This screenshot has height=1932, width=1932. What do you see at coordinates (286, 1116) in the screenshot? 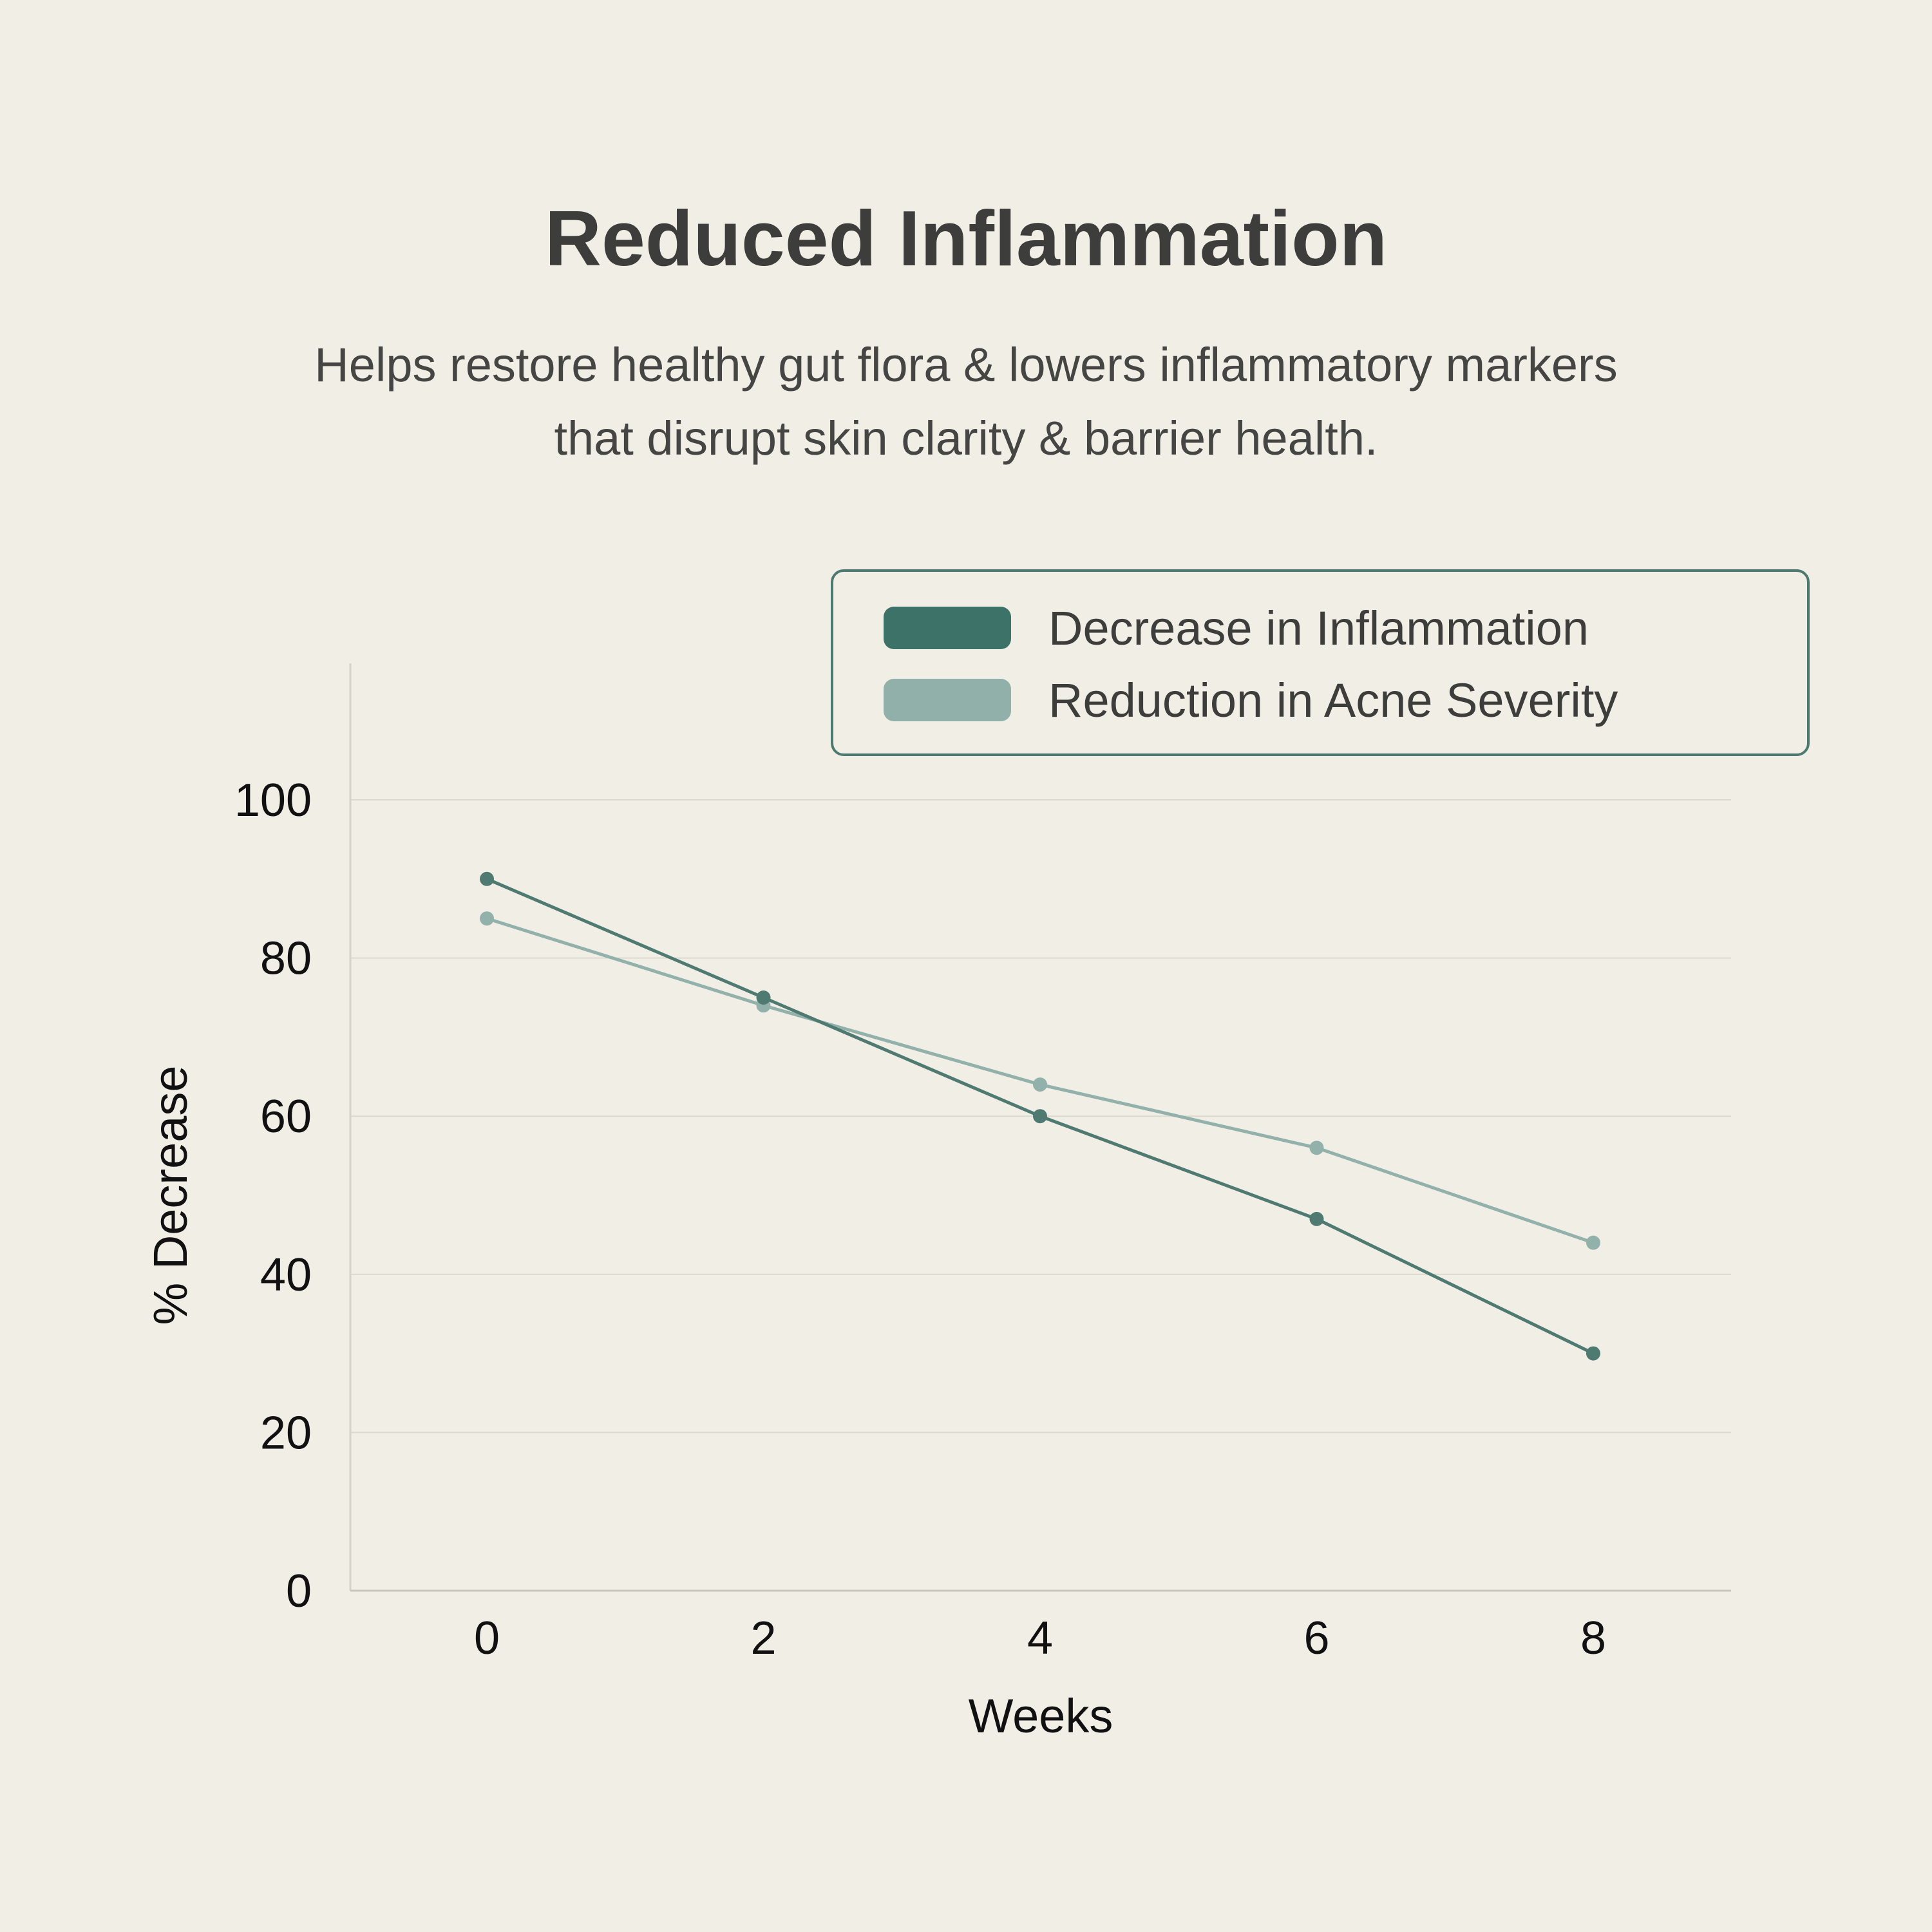
I see `y-tick-label: 60` at bounding box center [286, 1116].